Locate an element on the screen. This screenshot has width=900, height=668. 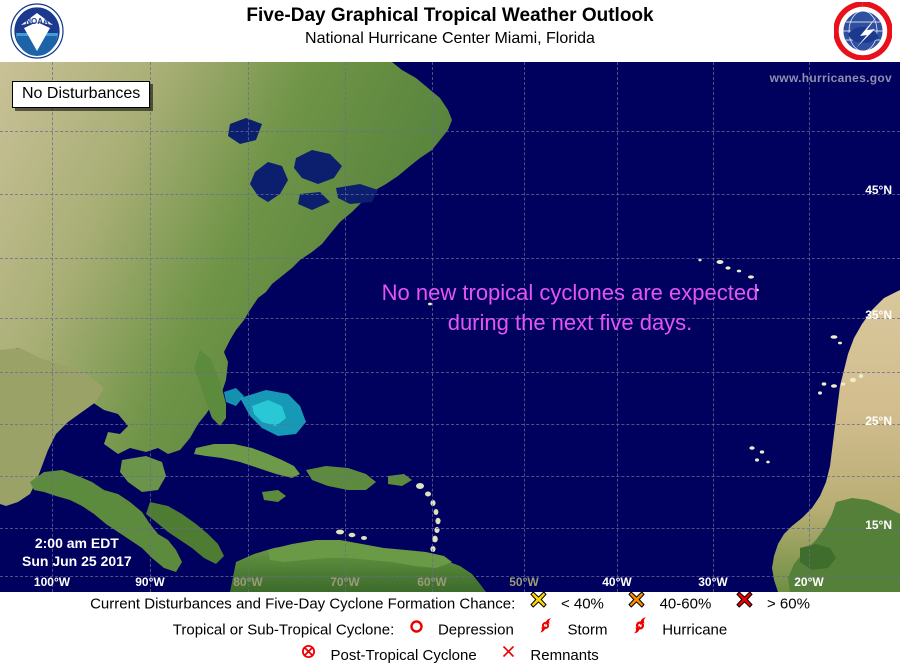
legend-row-other-types: Post-Tropical Cyclone Remnants is located at coordinates (450, 656).